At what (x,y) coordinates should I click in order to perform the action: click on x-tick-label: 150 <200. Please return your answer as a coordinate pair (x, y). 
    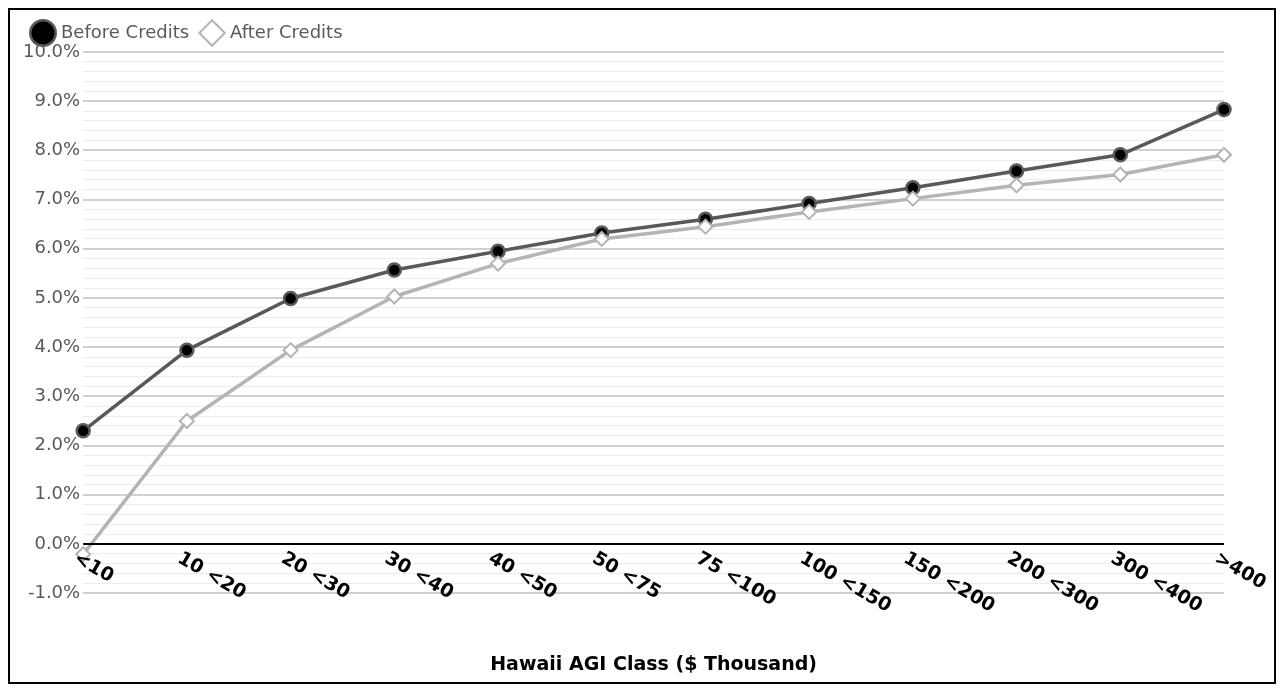
    Looking at the image, I should click on (950, 580).